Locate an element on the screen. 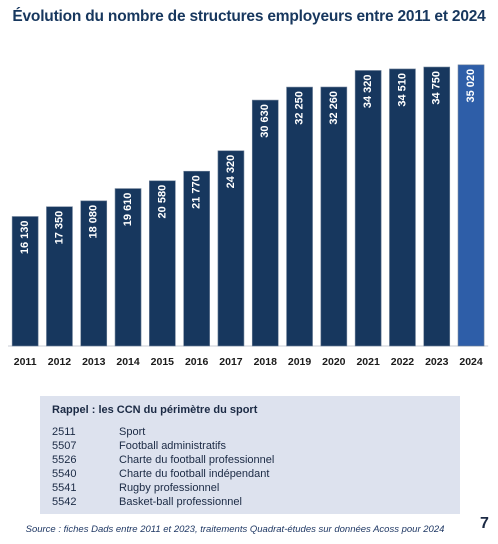 Image resolution: width=498 pixels, height=544 pixels. data-label-2013: 18 080 is located at coordinates (94, 222).